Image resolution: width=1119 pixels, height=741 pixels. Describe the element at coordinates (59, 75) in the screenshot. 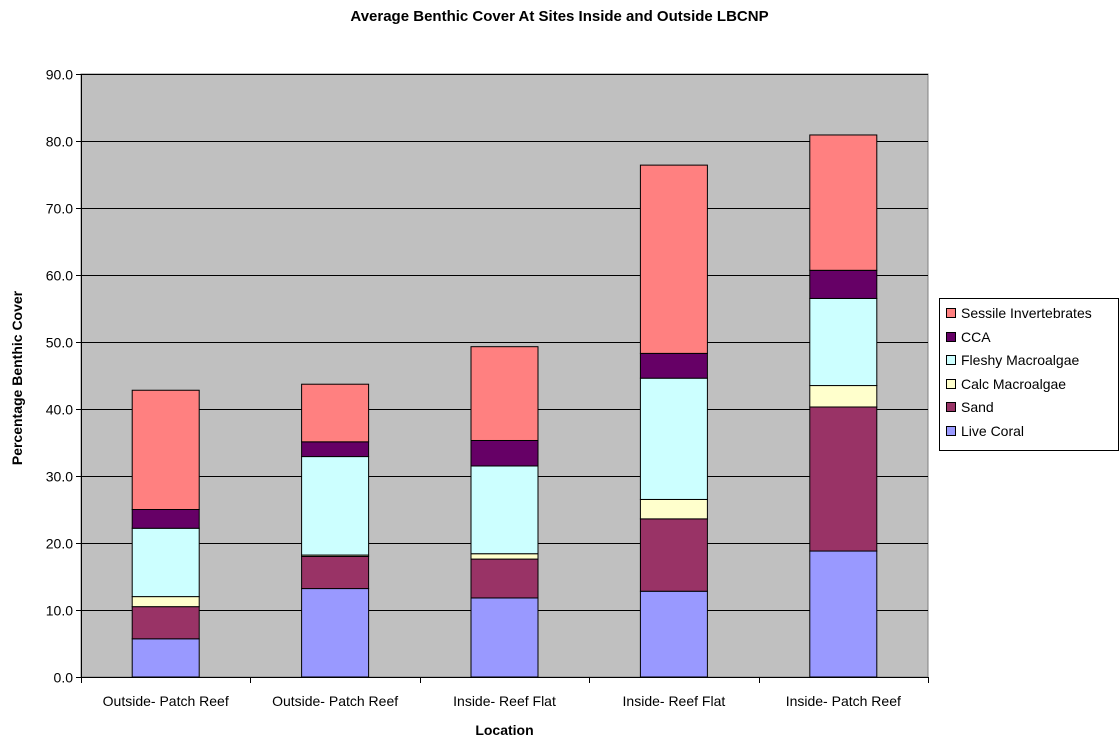

I see `y-tick-label: 90.0` at that location.